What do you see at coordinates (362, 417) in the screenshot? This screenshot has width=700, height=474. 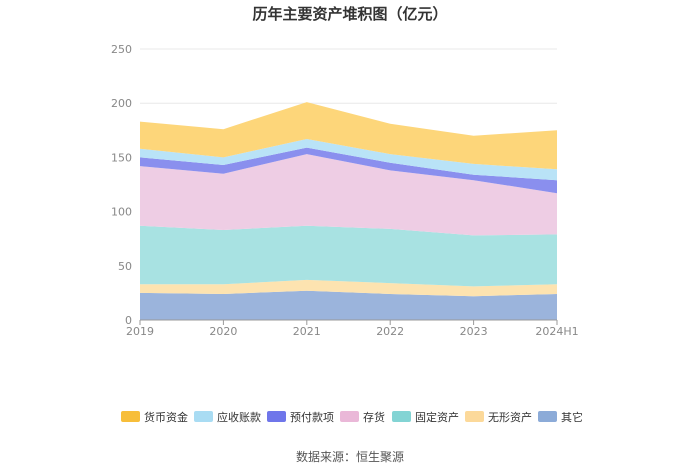 I see `legend-item: 存货` at bounding box center [362, 417].